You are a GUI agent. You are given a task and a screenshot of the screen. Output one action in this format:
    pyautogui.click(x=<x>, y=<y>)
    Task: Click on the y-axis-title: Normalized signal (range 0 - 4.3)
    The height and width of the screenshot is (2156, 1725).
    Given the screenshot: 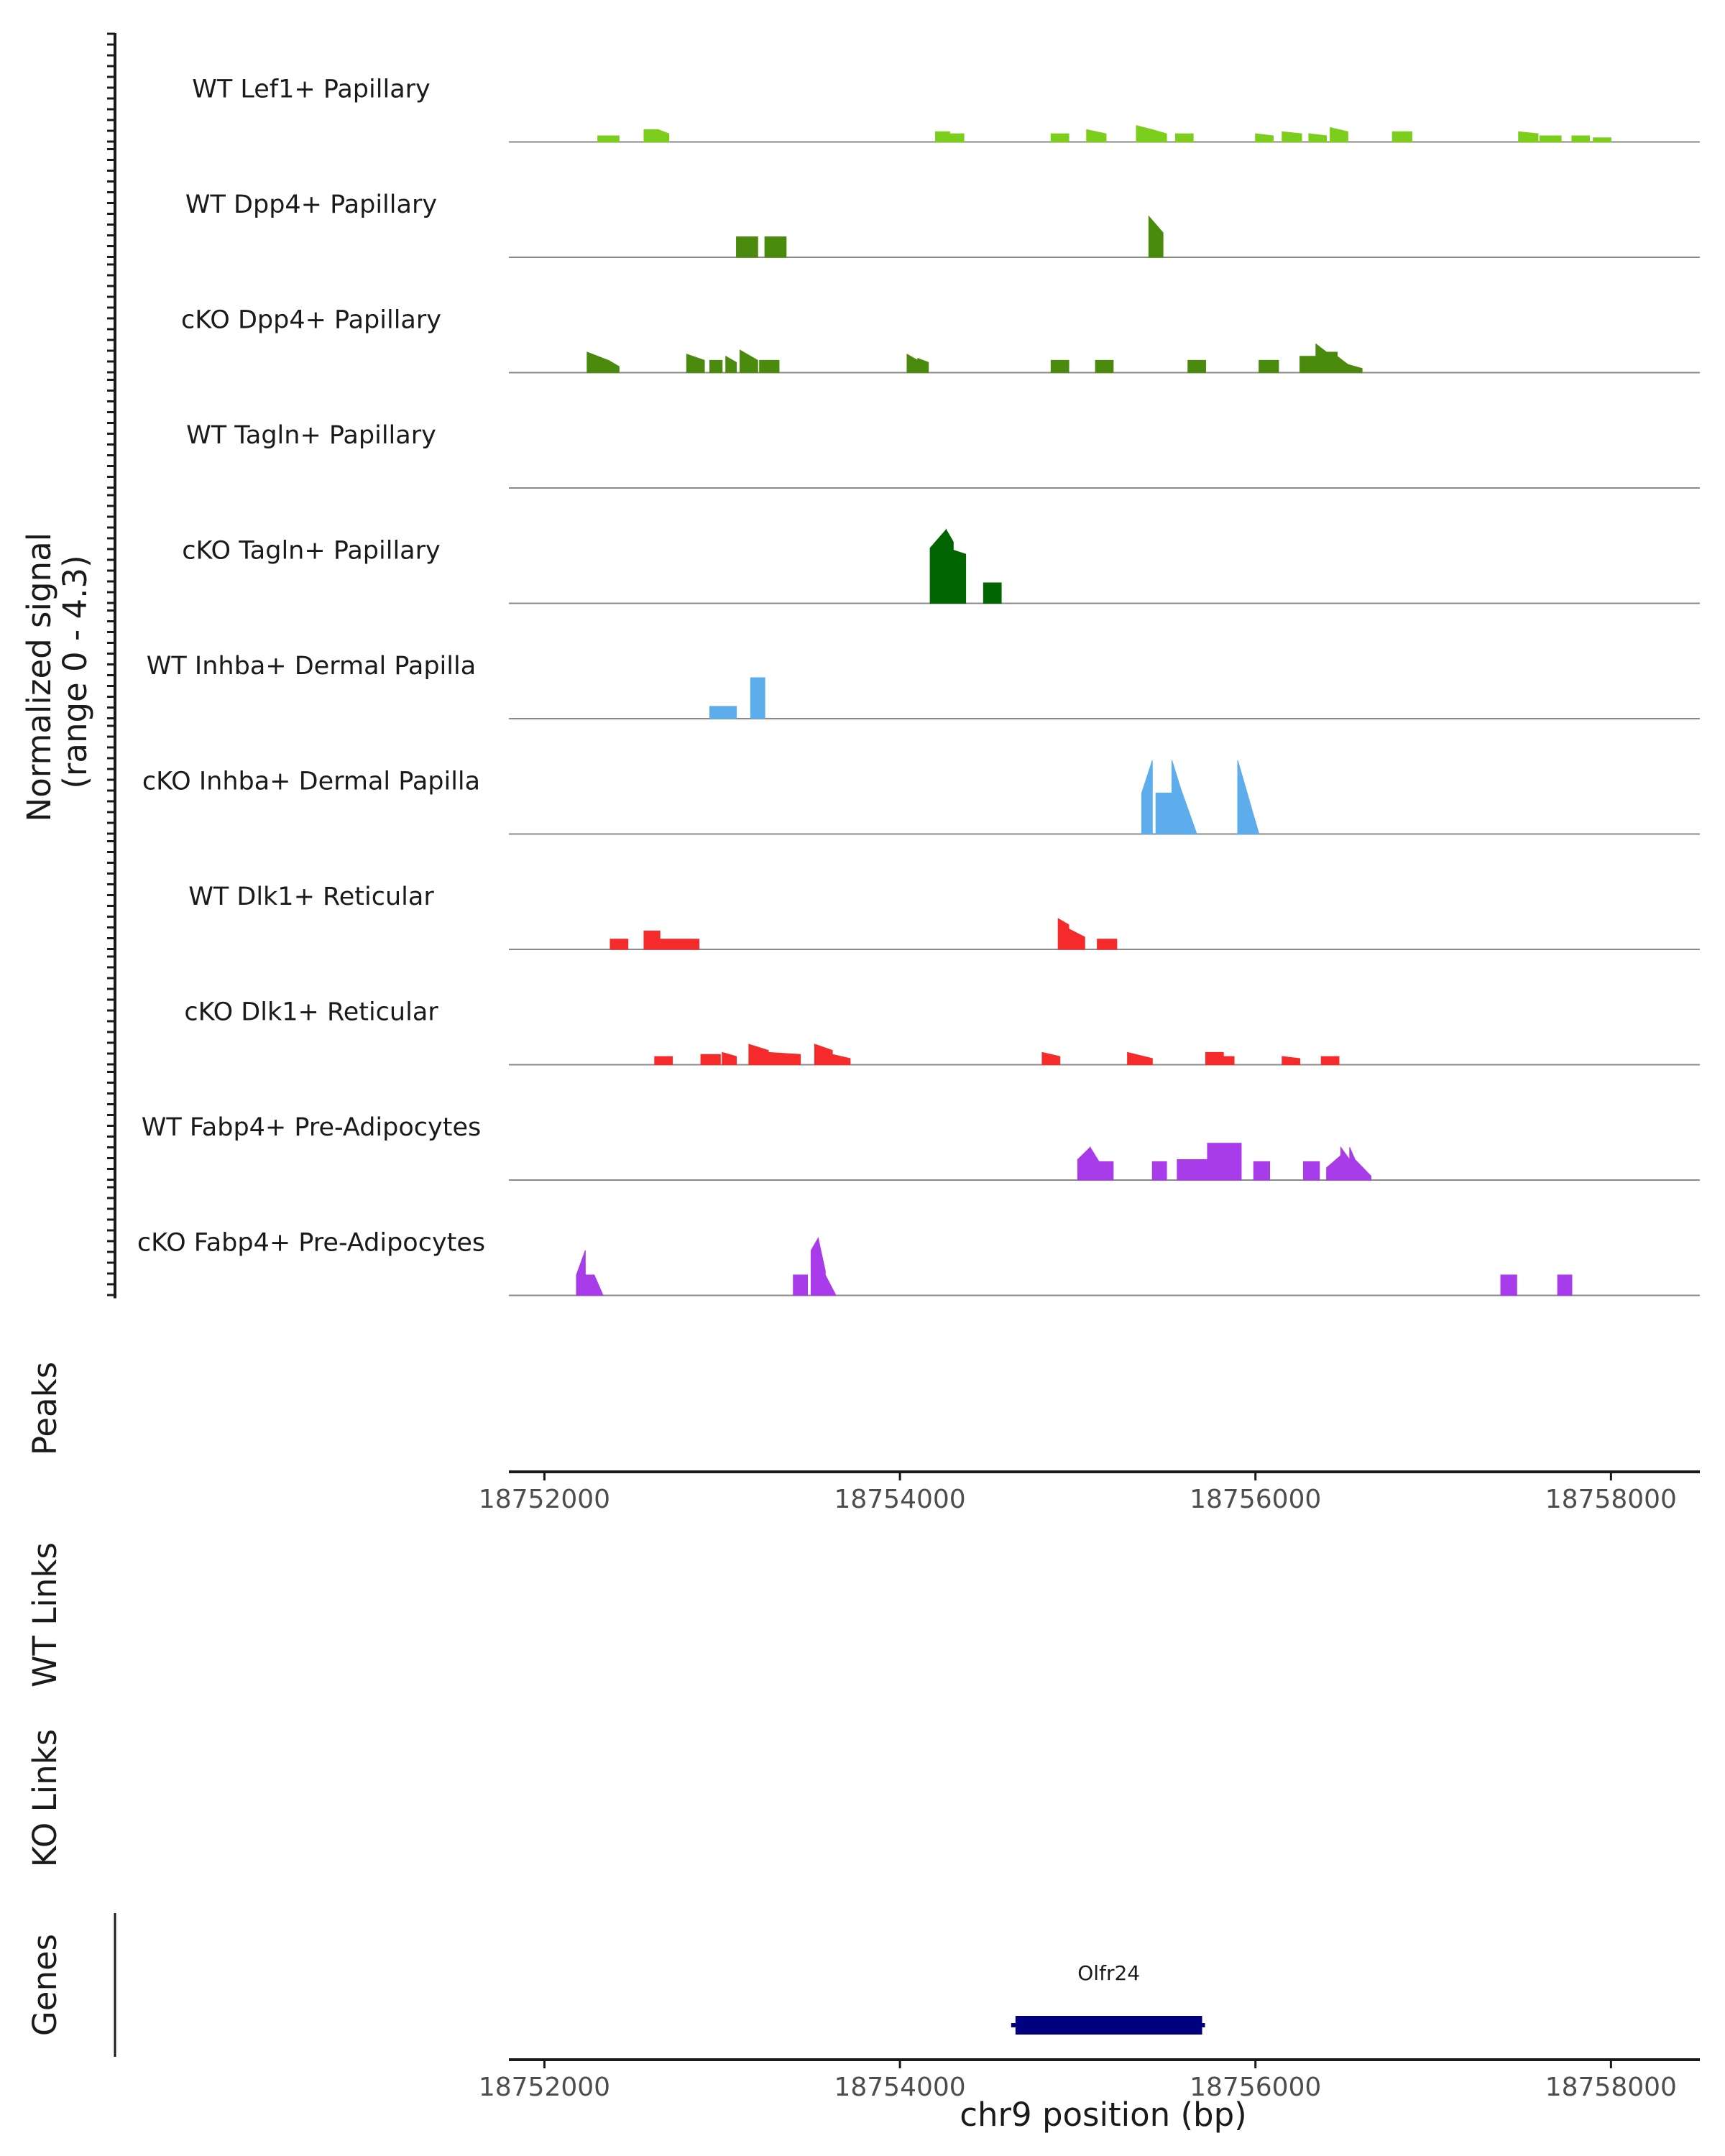 What is the action you would take?
    pyautogui.click(x=57, y=672)
    